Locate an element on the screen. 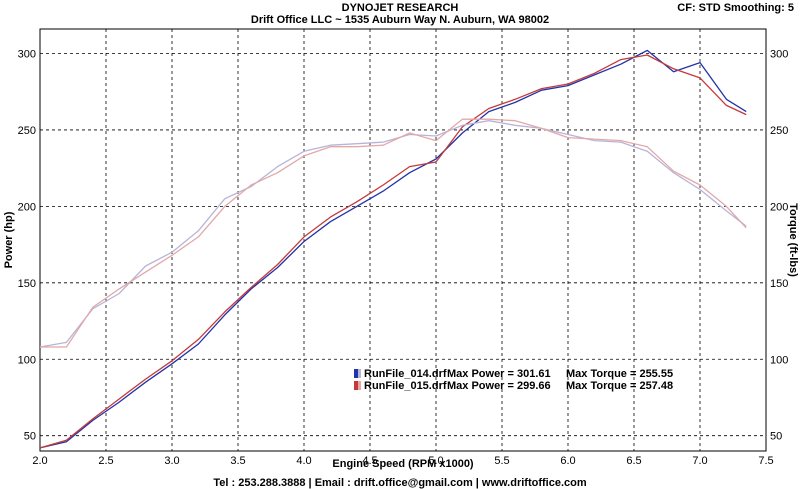 The width and height of the screenshot is (800, 489). y-tick-label-left: 100 is located at coordinates (27, 360).